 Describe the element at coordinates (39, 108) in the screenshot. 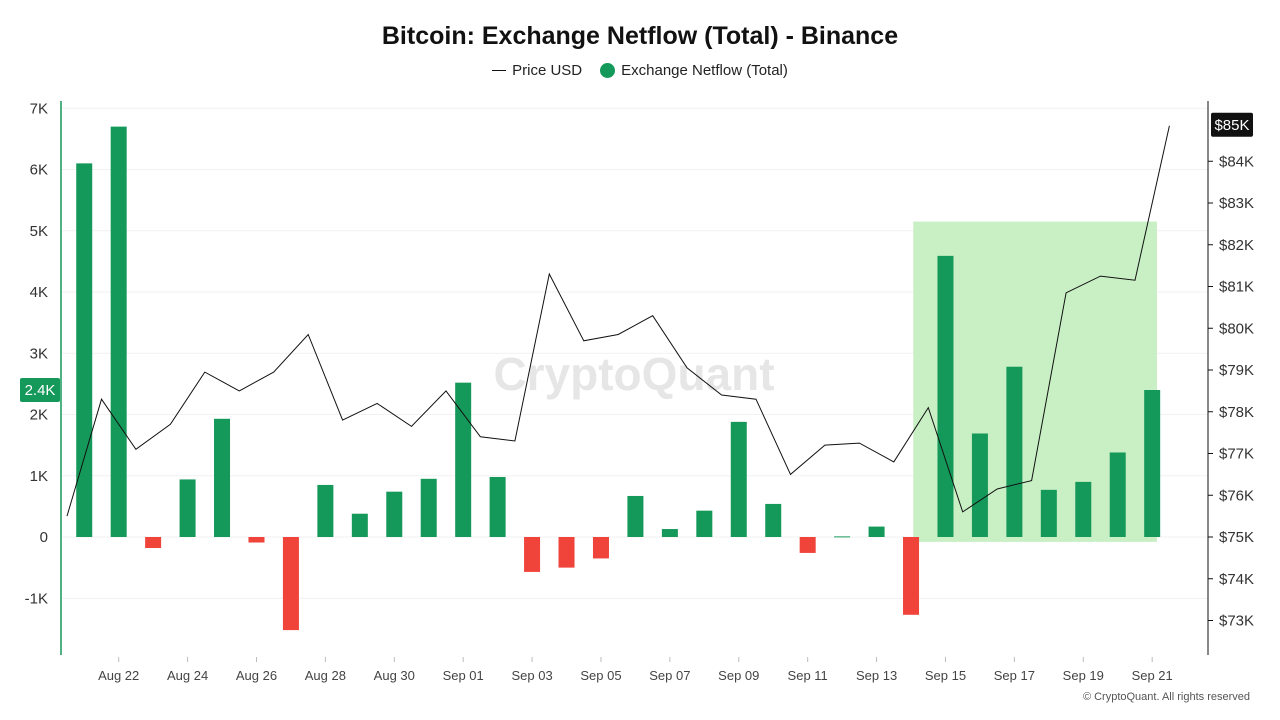

I see `y-left-tick-label: 7K` at that location.